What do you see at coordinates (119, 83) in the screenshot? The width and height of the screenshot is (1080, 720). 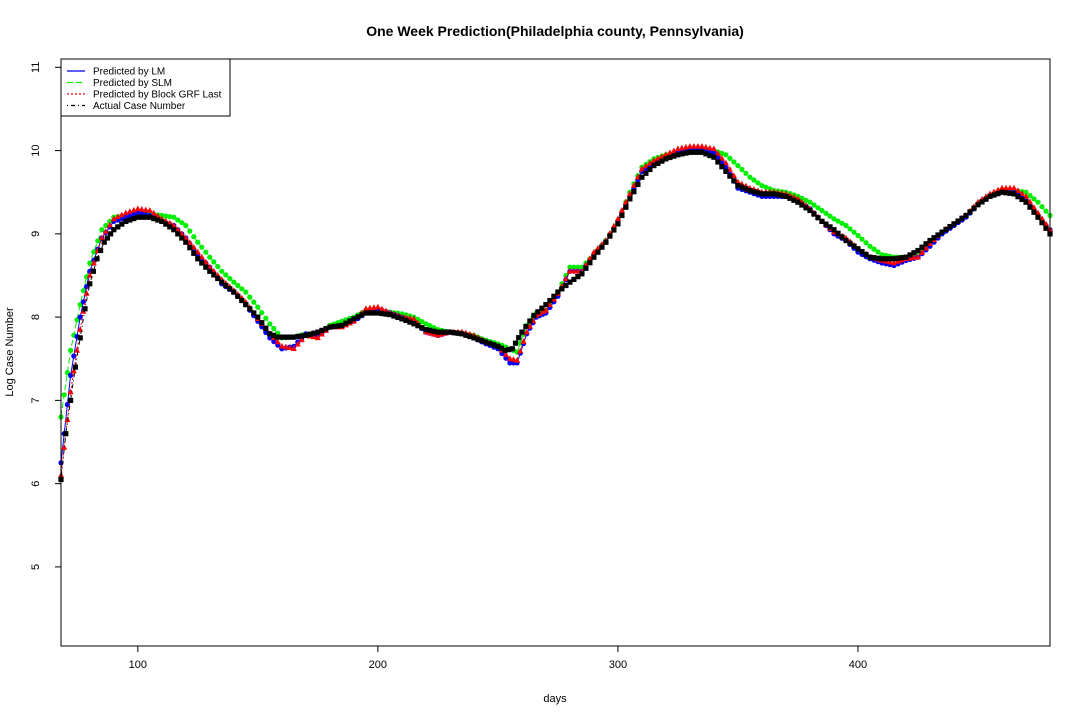 I see `legend-item: Predicted by SLM` at bounding box center [119, 83].